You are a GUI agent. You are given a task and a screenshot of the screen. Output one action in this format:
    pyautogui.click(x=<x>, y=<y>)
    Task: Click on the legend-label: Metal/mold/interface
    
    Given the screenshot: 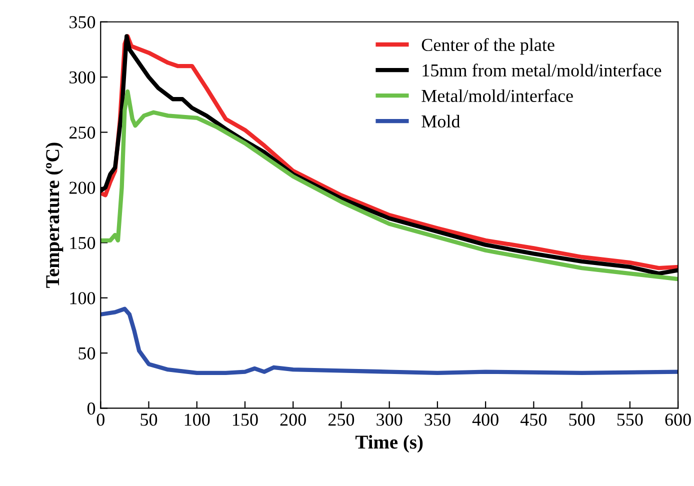 What is the action you would take?
    pyautogui.click(x=497, y=95)
    